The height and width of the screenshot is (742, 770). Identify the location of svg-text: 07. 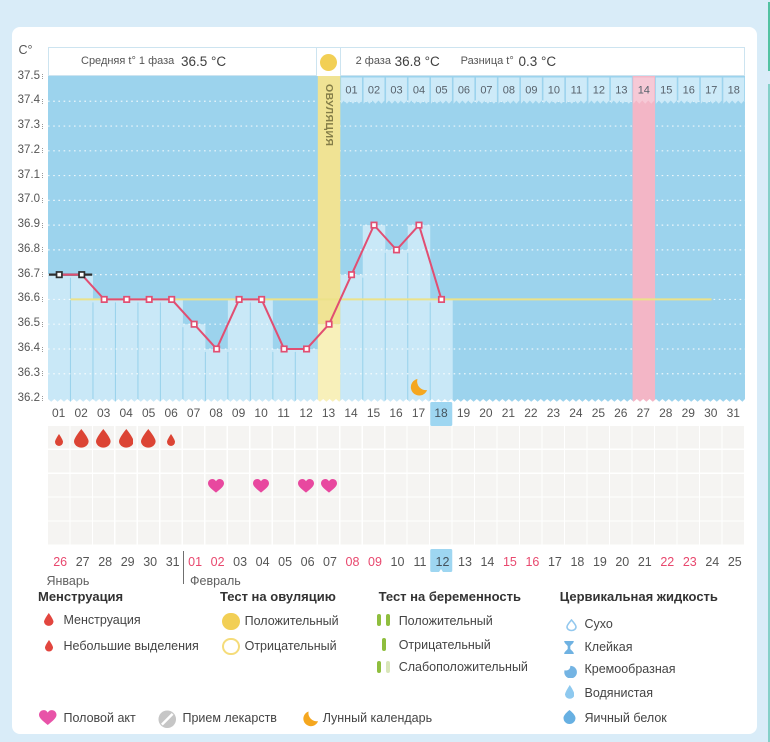
(486, 90).